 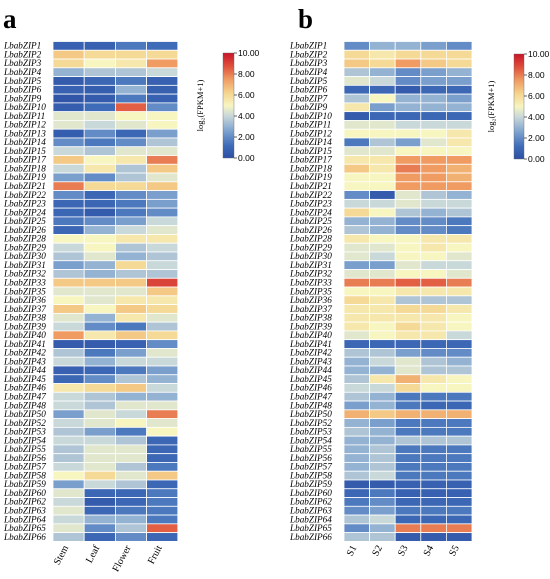 I want to click on row-label: LbabZIP14, so click(x=24, y=142).